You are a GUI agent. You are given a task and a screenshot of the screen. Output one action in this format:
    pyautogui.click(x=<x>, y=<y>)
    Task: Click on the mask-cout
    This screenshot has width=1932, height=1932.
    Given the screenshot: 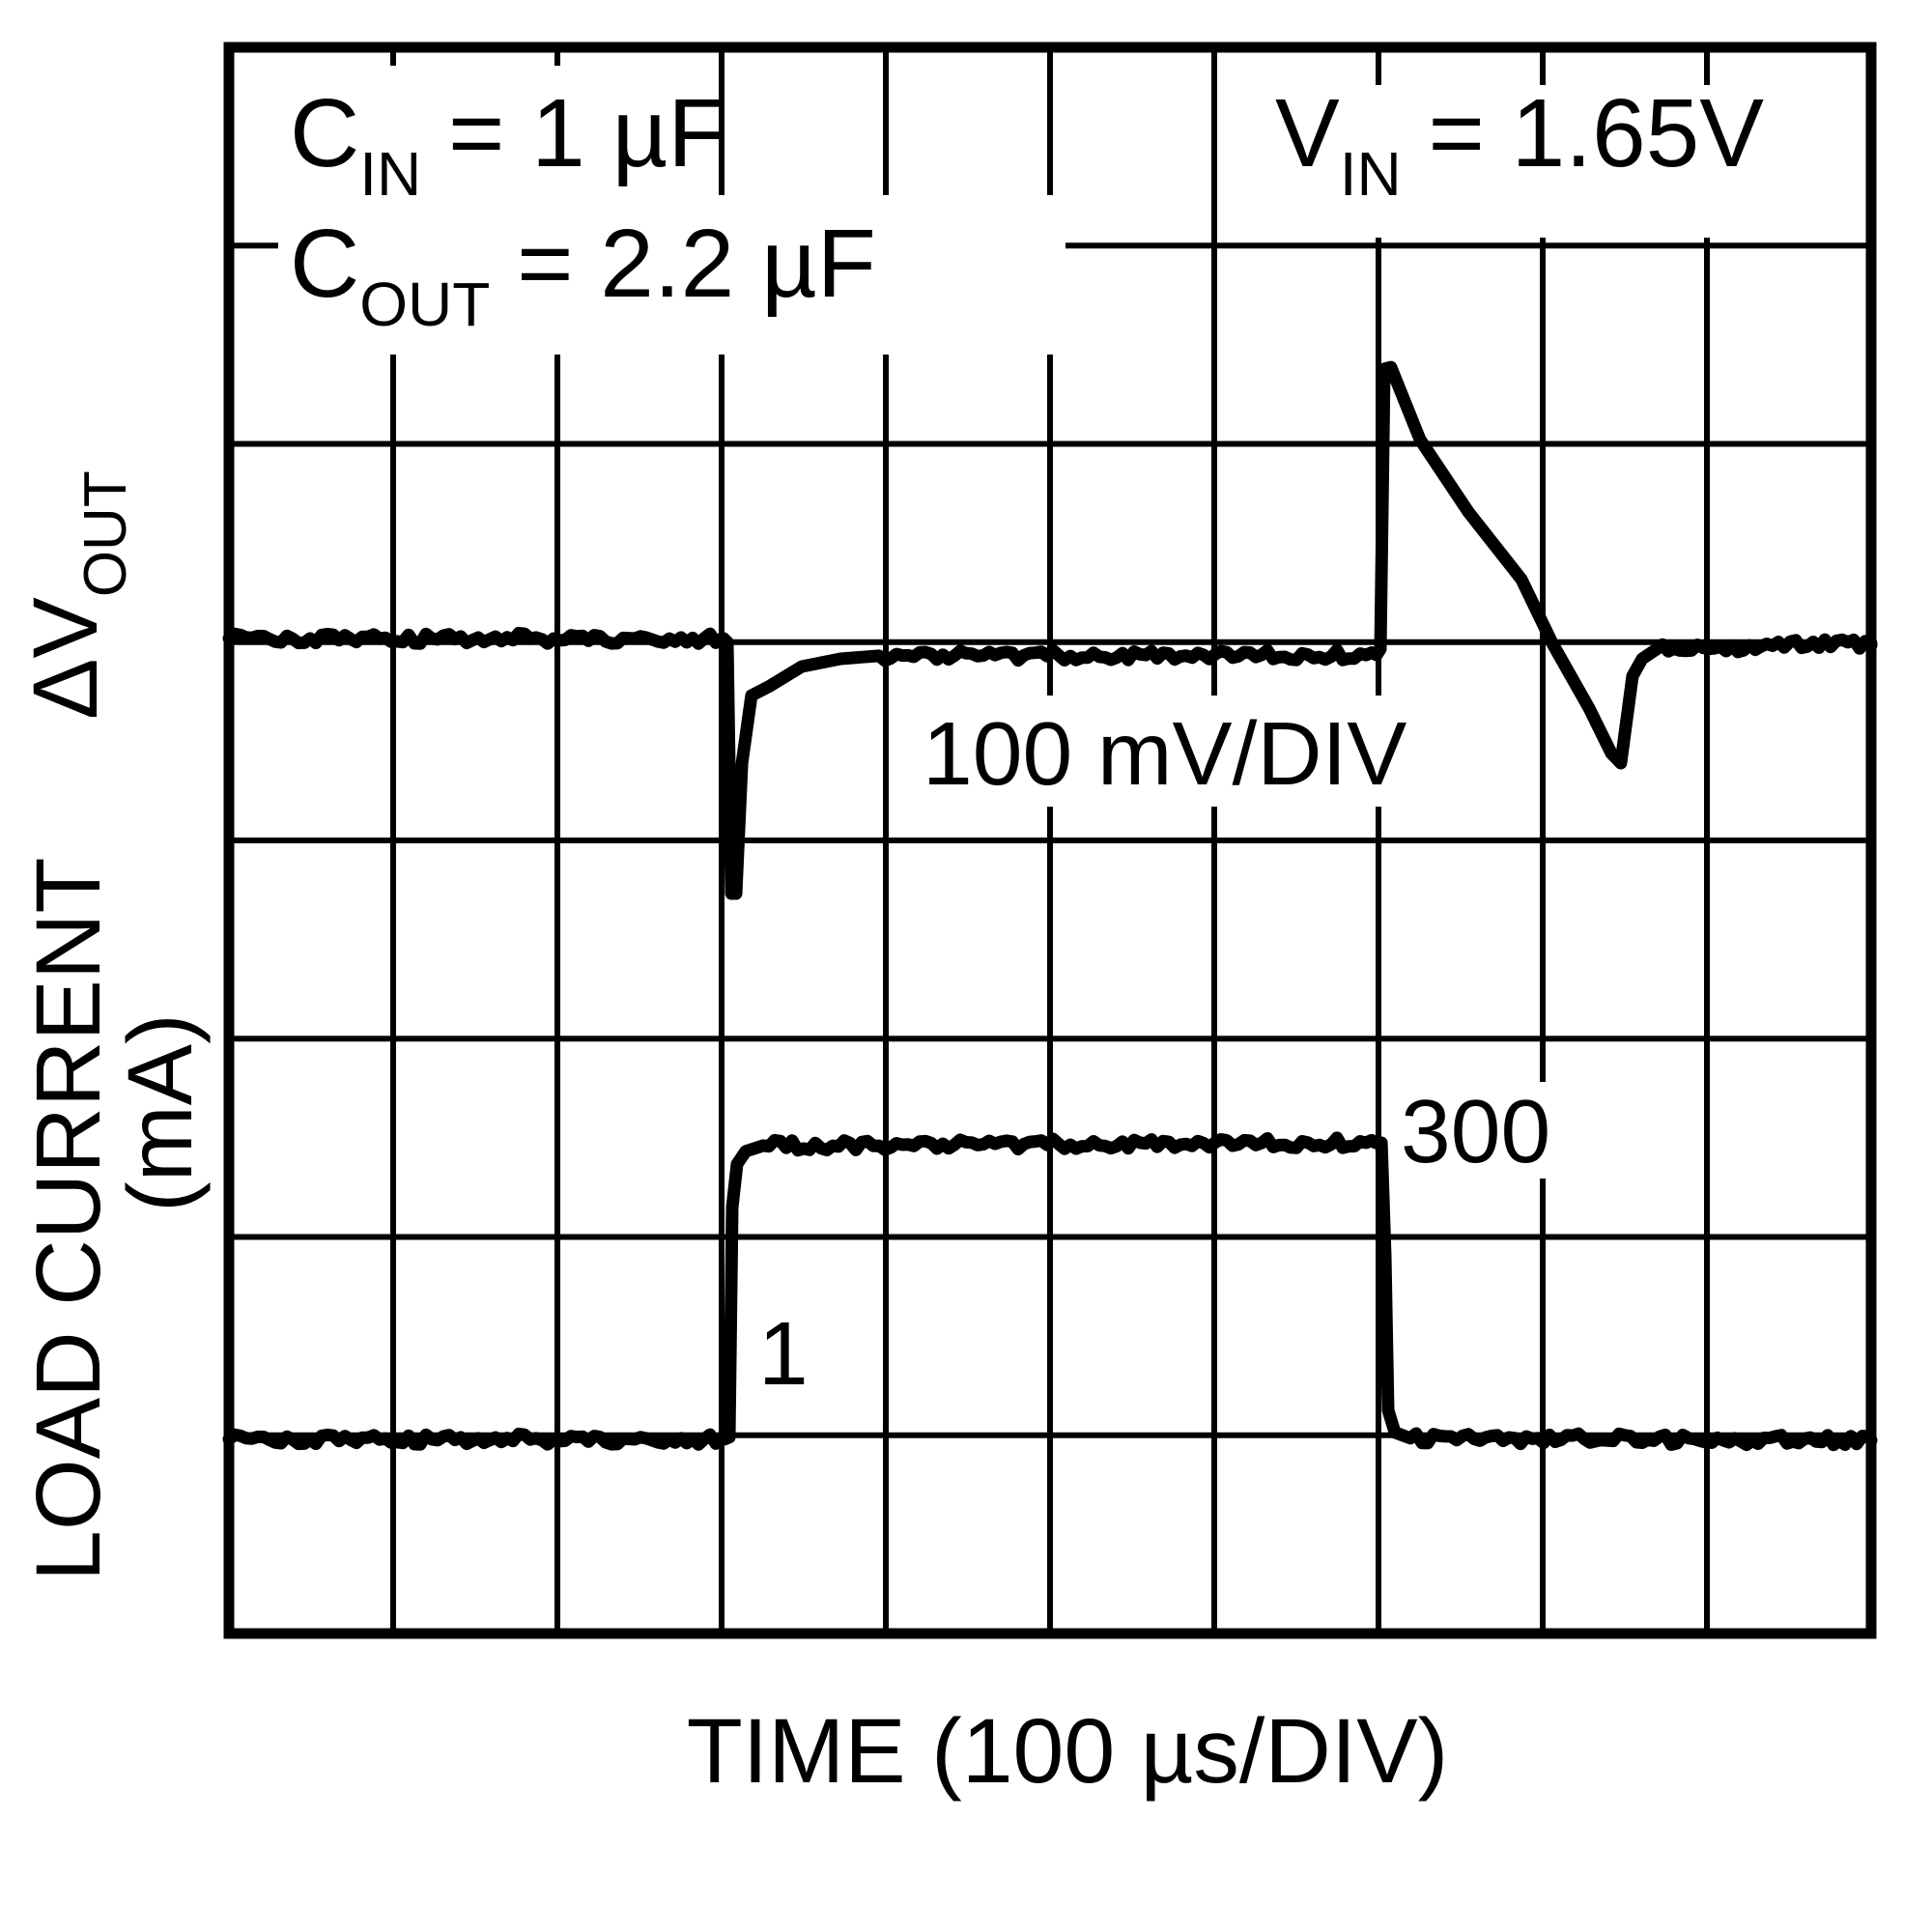 What is the action you would take?
    pyautogui.click(x=671, y=275)
    